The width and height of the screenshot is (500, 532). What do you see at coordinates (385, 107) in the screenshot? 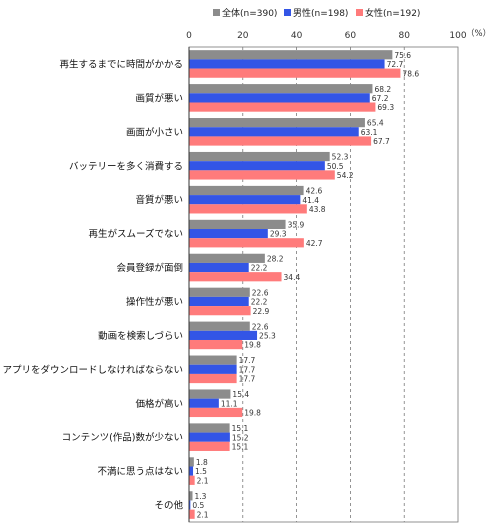
I see `value-label: 69.3` at bounding box center [385, 107].